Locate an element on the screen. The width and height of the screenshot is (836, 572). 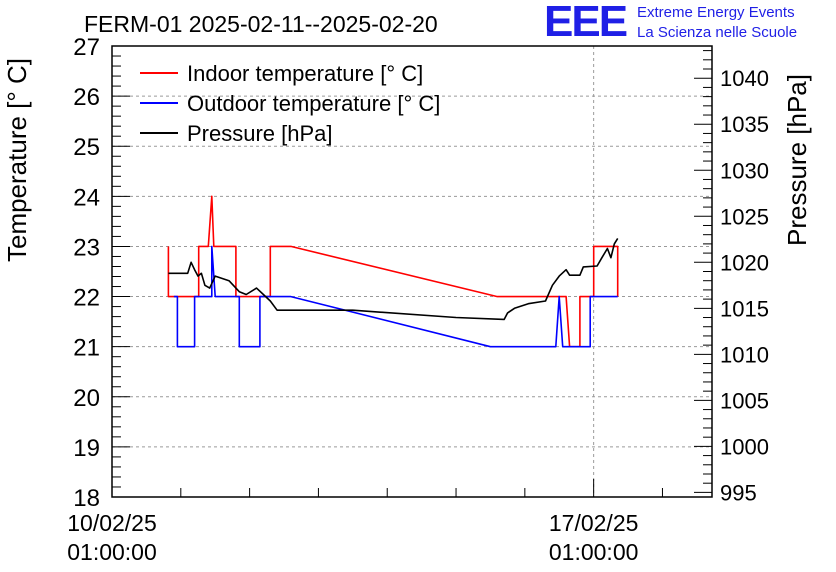
legend-label: Outdoor temperature [° C] is located at coordinates (313, 103).